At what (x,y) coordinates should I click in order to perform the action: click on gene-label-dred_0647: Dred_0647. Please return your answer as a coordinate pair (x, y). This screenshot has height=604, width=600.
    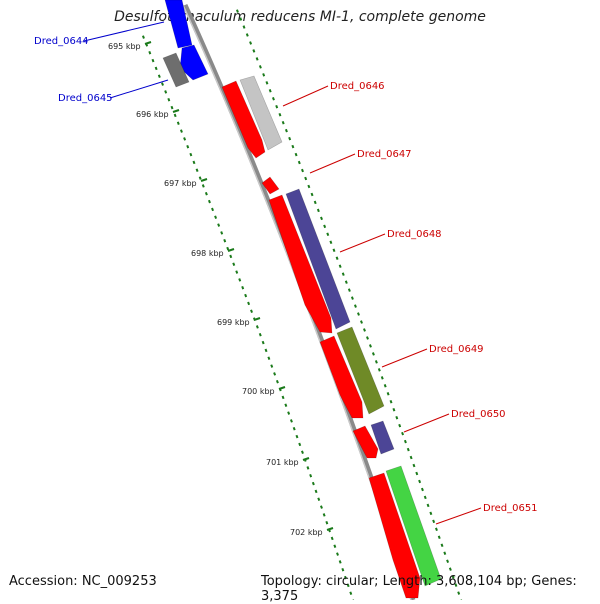
    Looking at the image, I should click on (384, 154).